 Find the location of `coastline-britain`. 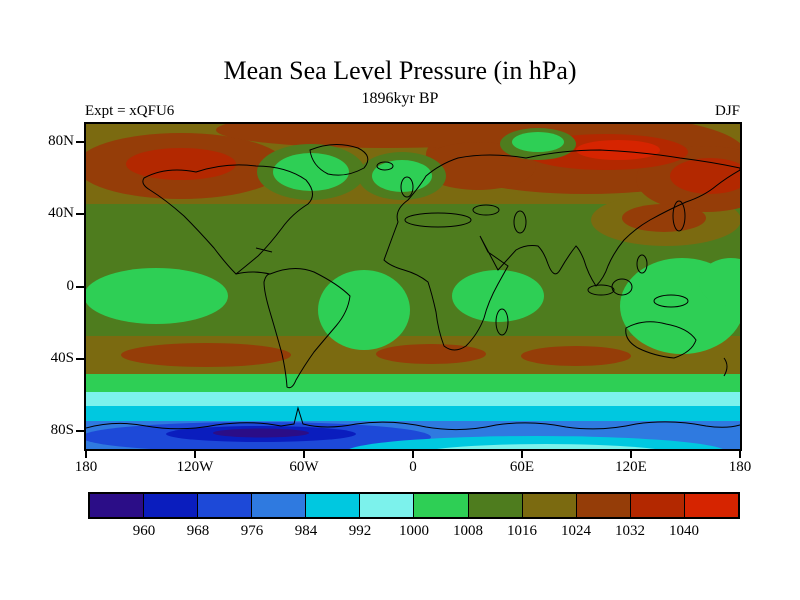

coastline-britain is located at coordinates (407, 187).